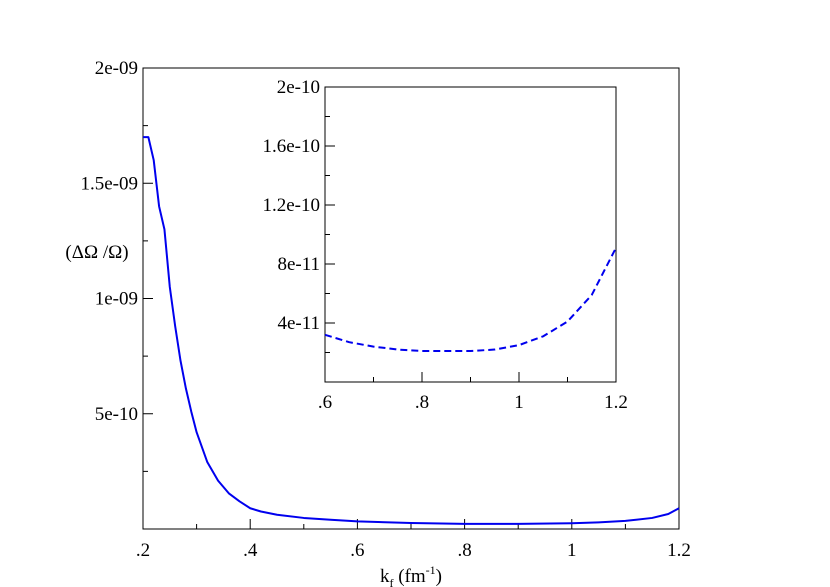  Describe the element at coordinates (411, 575) in the screenshot. I see `x-axis-title: kf (fm-1)` at that location.